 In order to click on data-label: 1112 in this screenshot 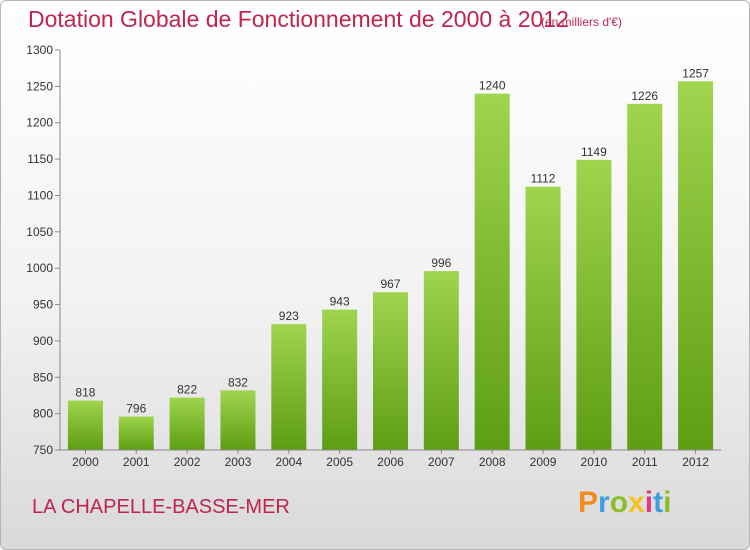, I will do `click(543, 179)`.